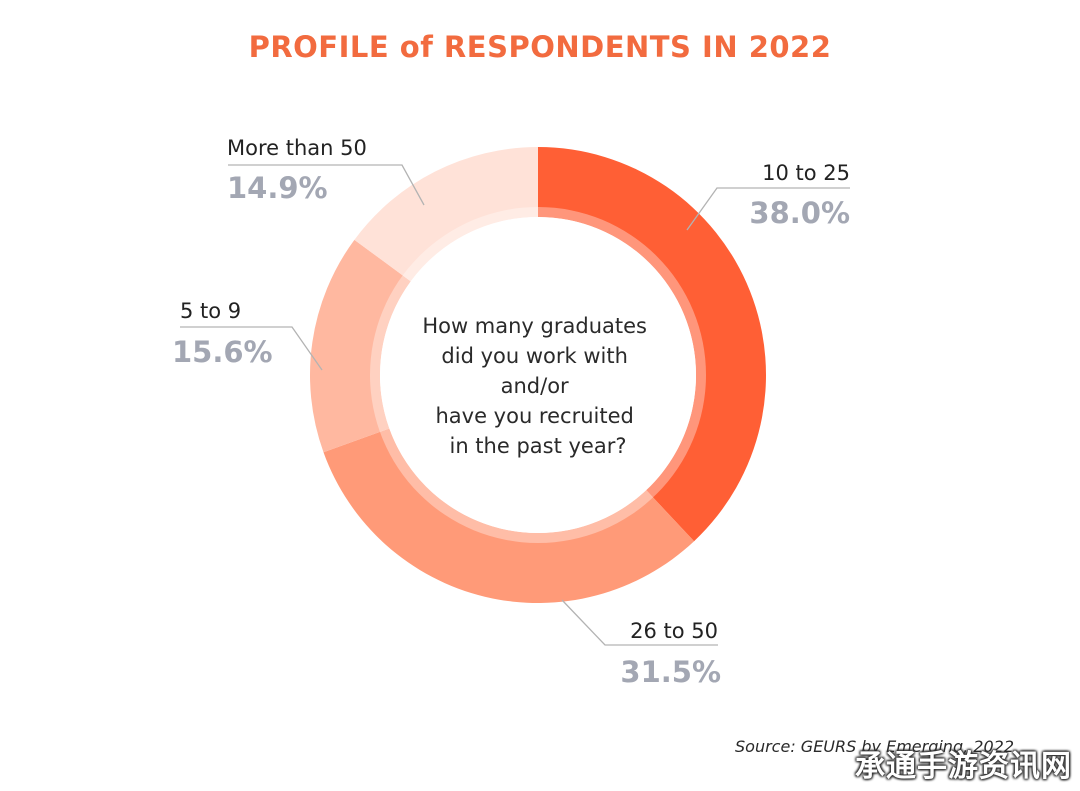 This screenshot has height=791, width=1080. I want to click on slice-label-5-to-9: 5 to 9, so click(210, 311).